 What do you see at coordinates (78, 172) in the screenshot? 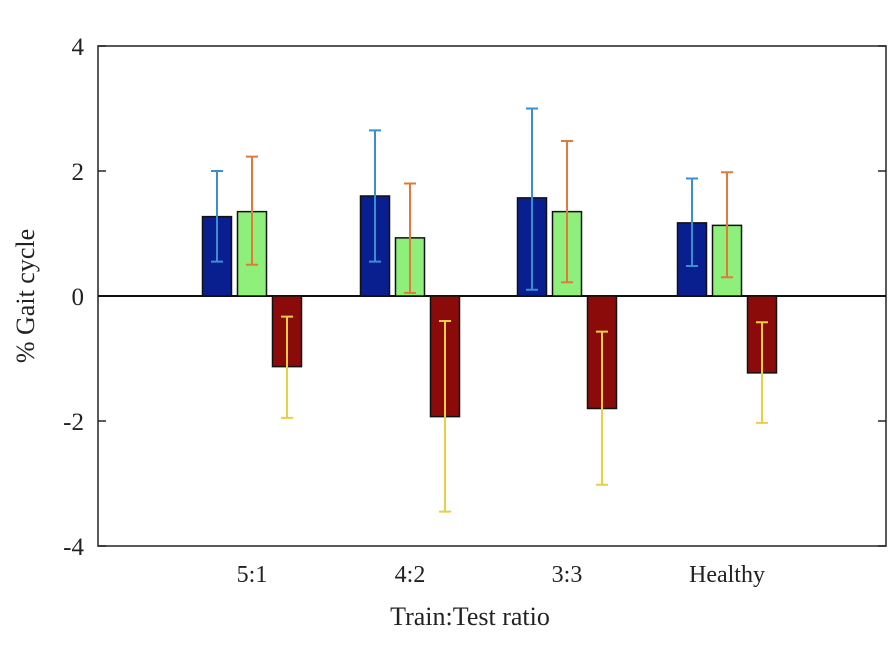
I see `y-tick-label: 2` at bounding box center [78, 172].